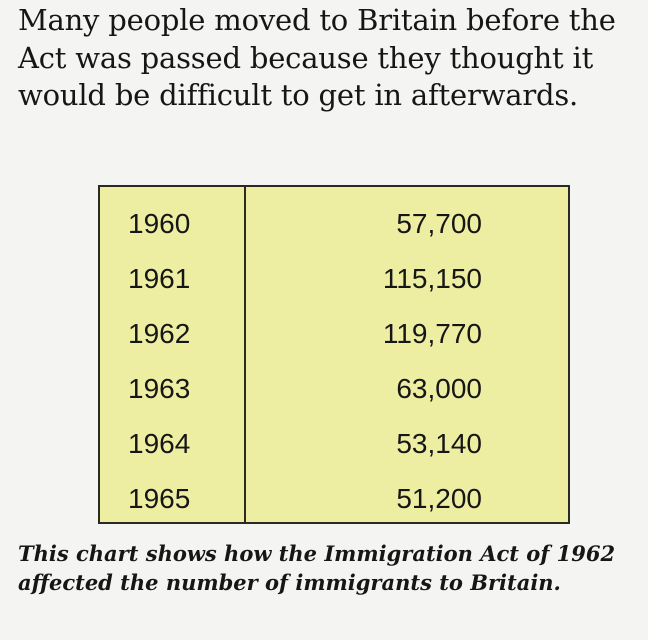 The image size is (648, 640). What do you see at coordinates (432, 278) in the screenshot?
I see `immigrants-cell: 115,150` at bounding box center [432, 278].